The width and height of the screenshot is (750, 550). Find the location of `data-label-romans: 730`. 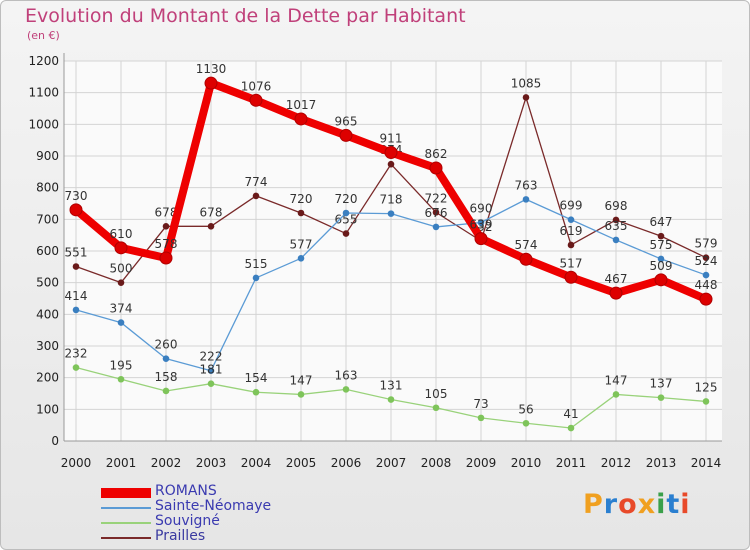

data-label-romans: 730 is located at coordinates (76, 196).